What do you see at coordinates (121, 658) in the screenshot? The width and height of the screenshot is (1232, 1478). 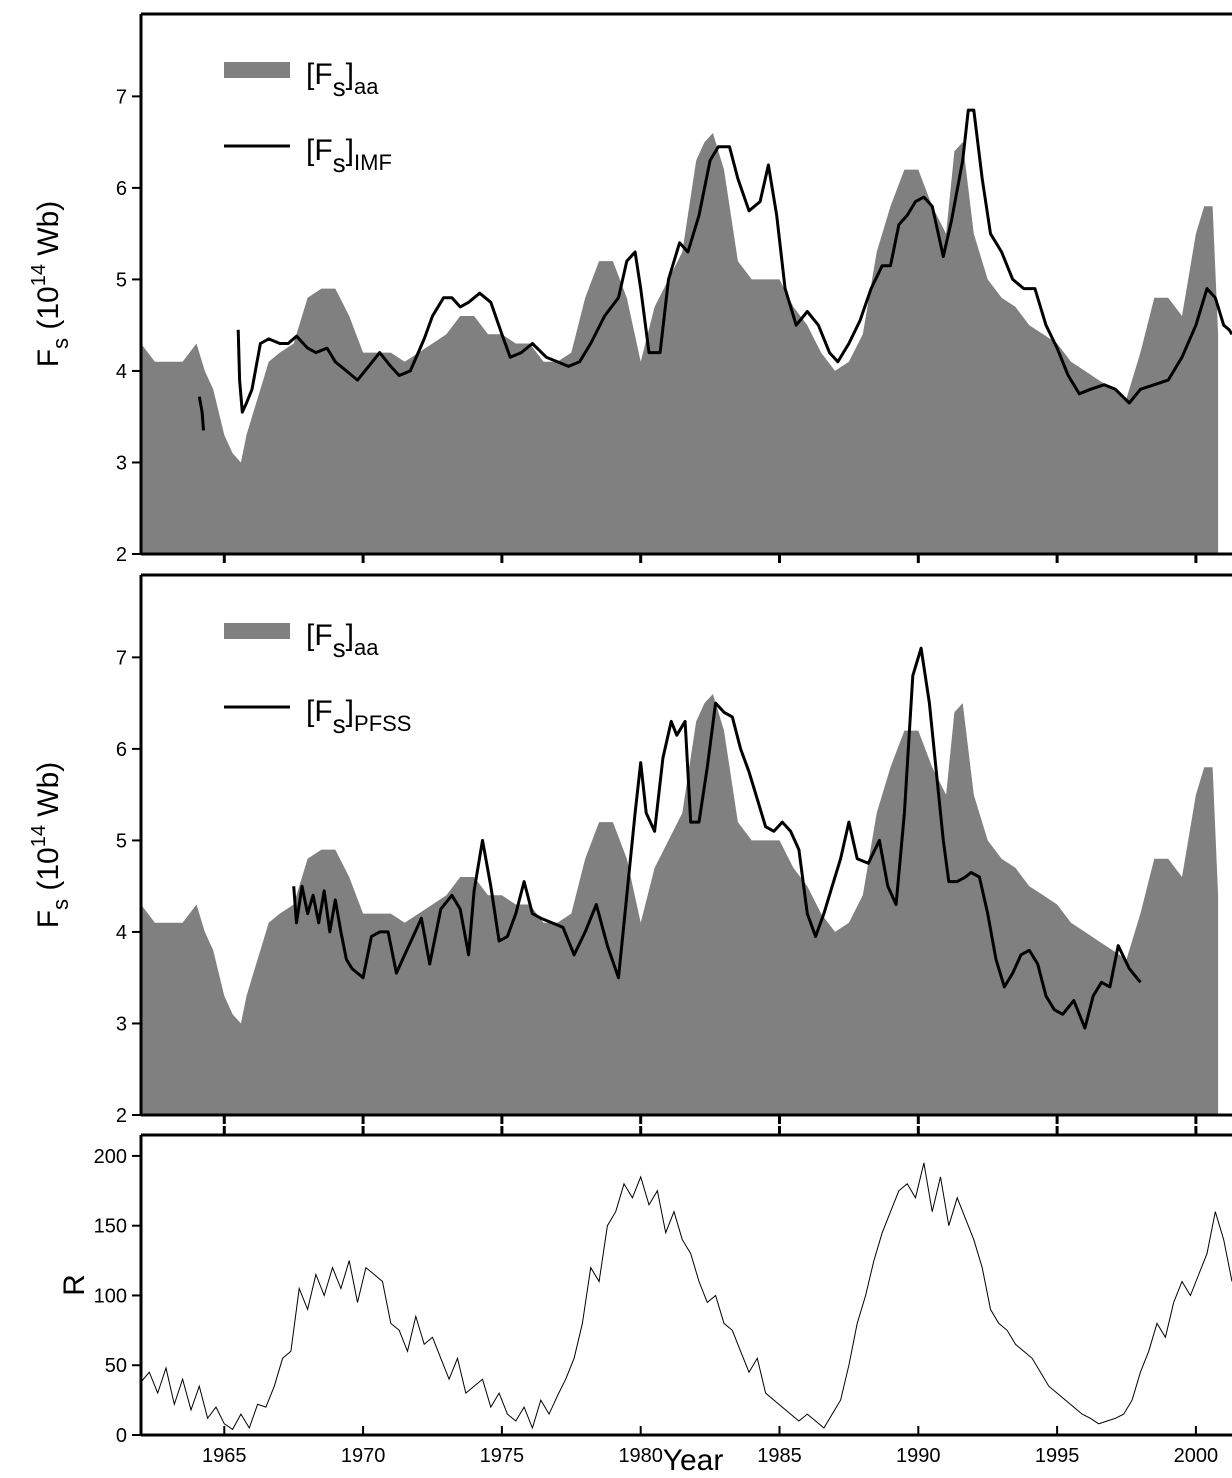 I see `middle-y-tick-label: 7` at bounding box center [121, 658].